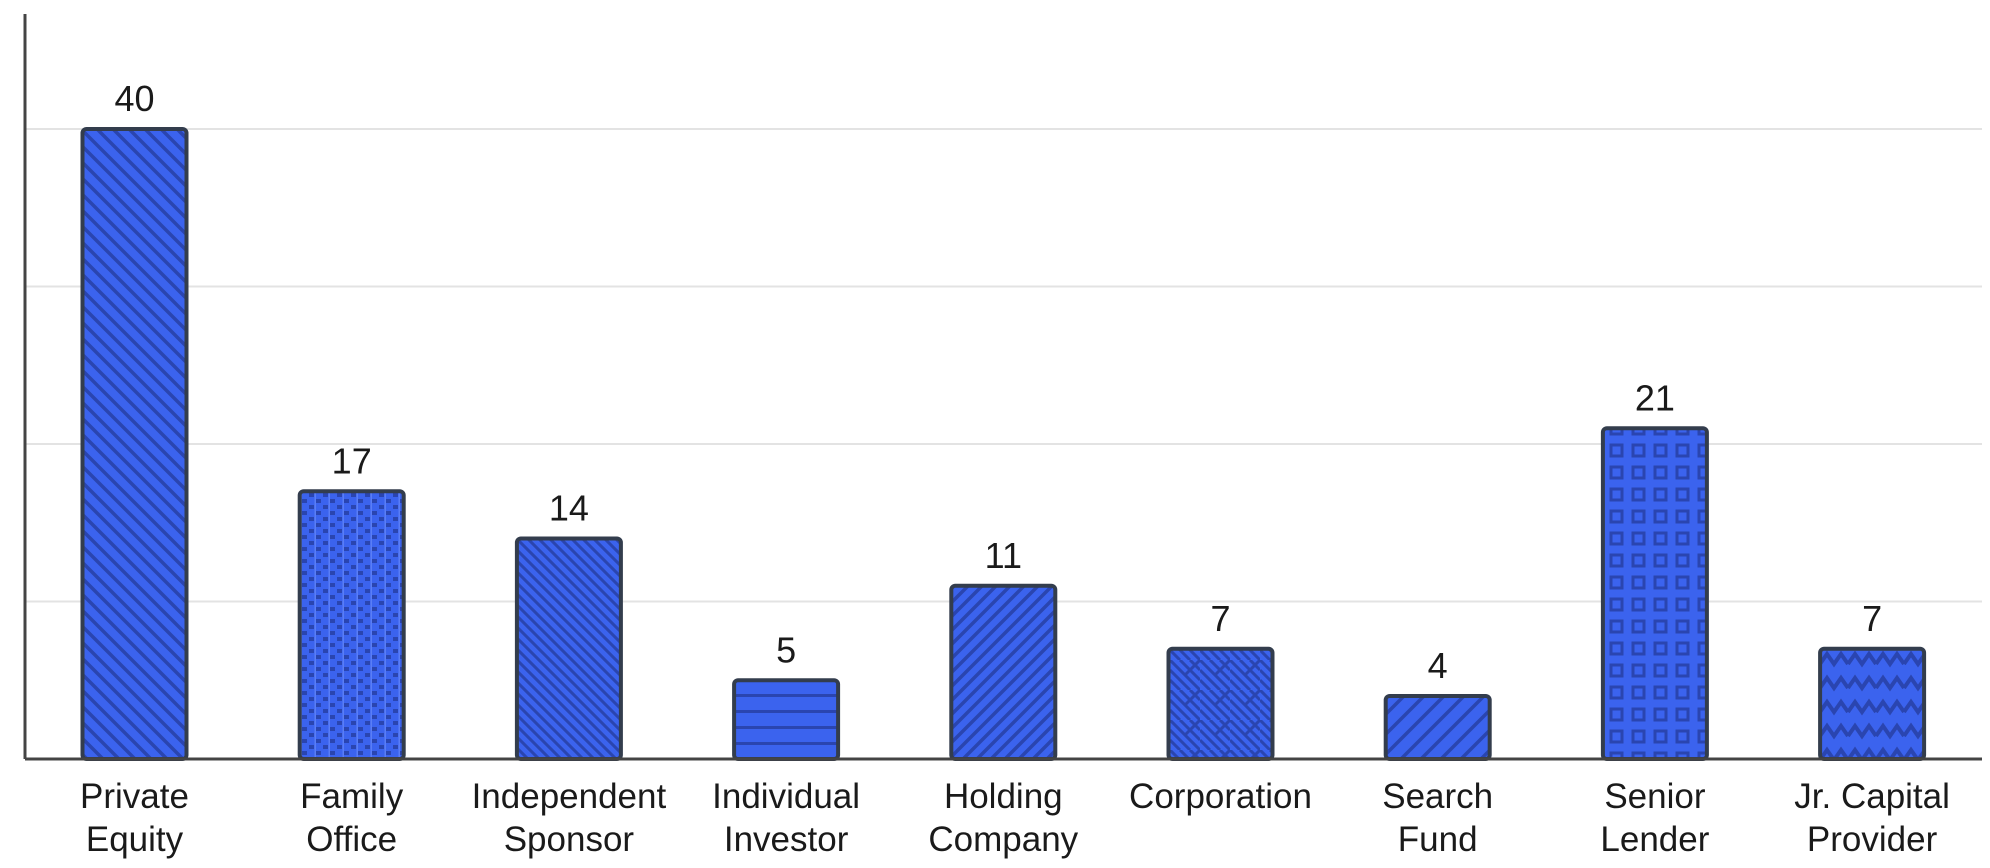  I want to click on x-tick-label: Jr. Capital, so click(1872, 796).